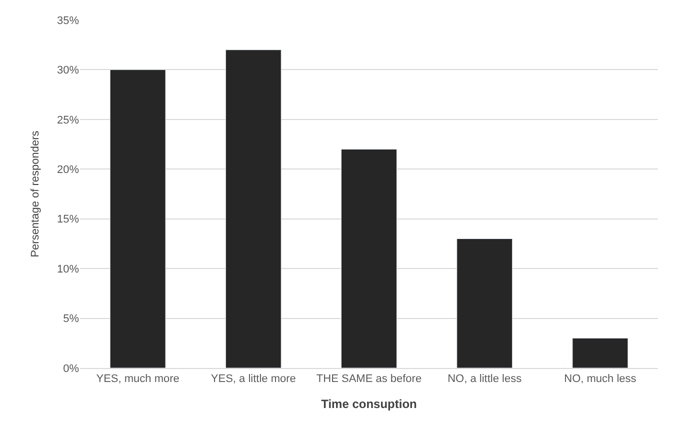 The image size is (678, 428). Describe the element at coordinates (485, 379) in the screenshot. I see `x-tick-label: NO, a little less` at that location.